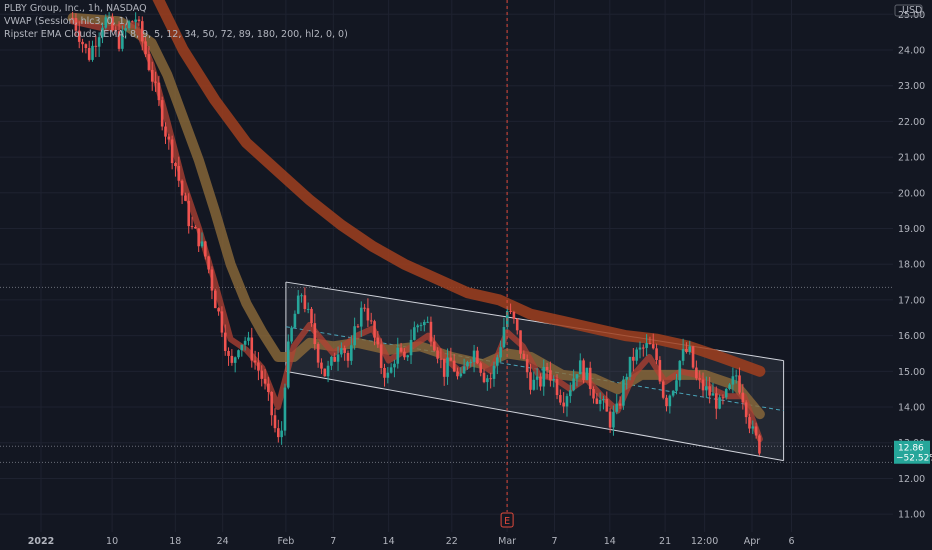 This screenshot has width=932, height=550. I want to click on time-tick-label: 10, so click(112, 541).